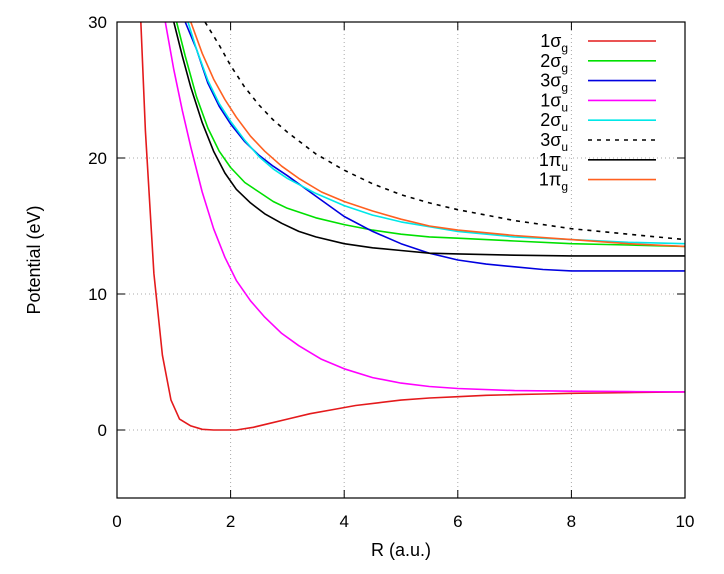 The height and width of the screenshot is (574, 724). I want to click on y-tick-label: 30, so click(97, 22).